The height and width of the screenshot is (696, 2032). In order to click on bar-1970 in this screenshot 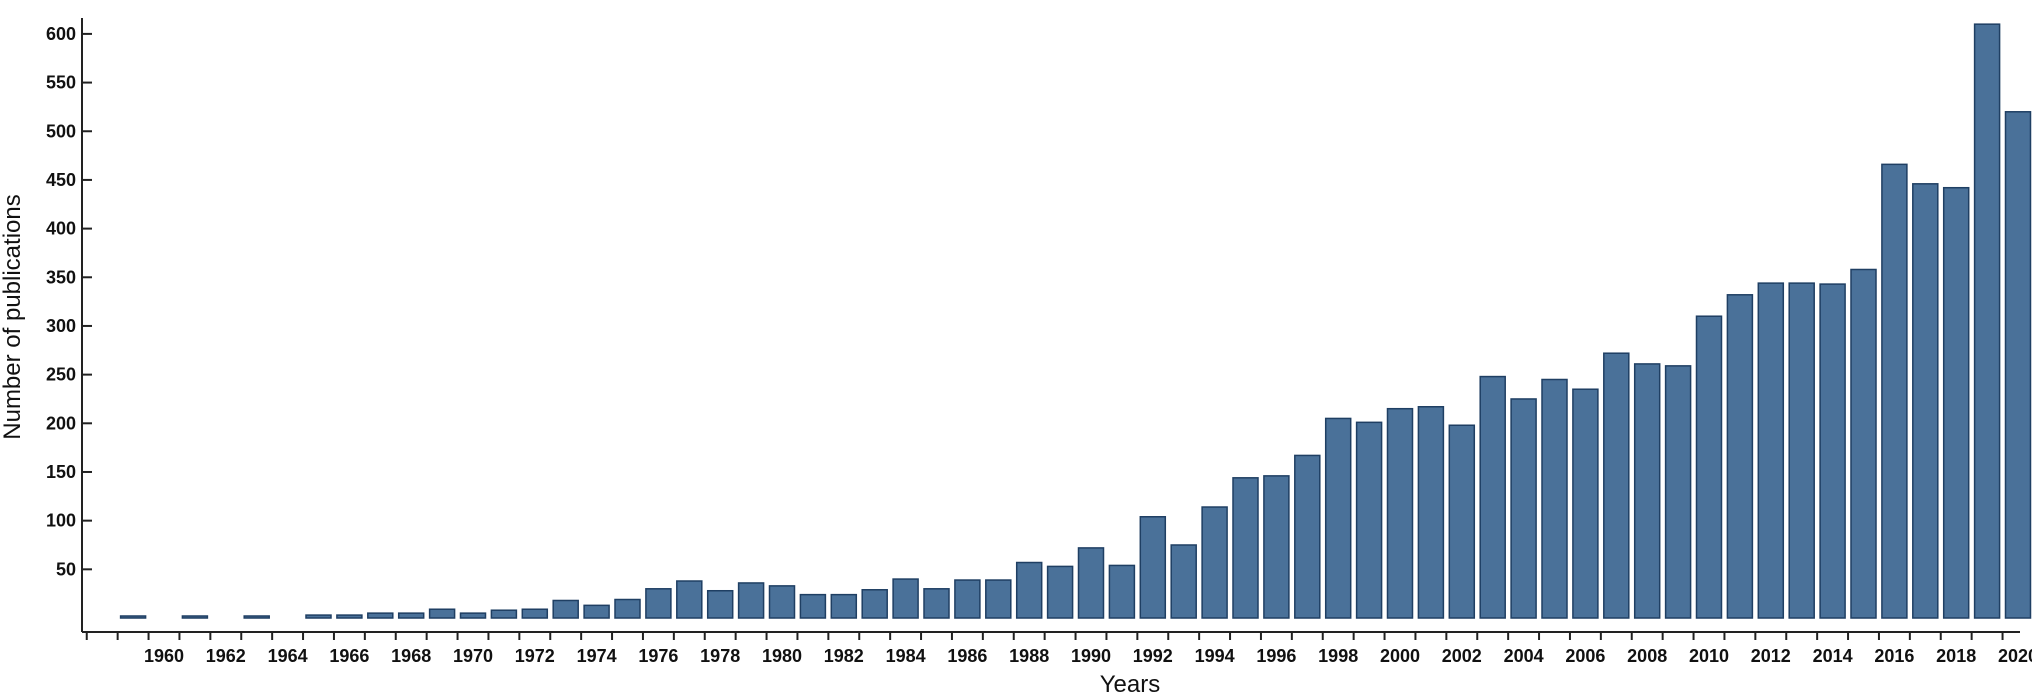, I will do `click(473, 615)`.